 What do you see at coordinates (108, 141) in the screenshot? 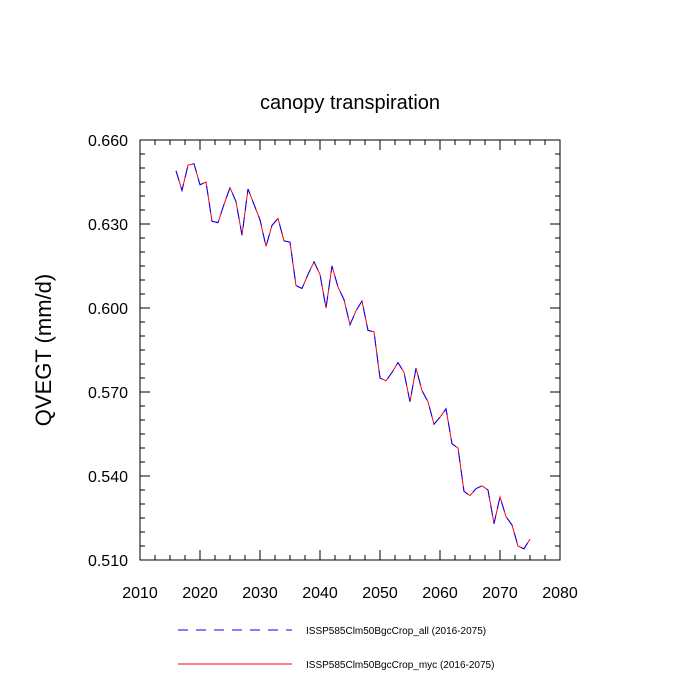
I see `y-tick-label: 0.660` at bounding box center [108, 141].